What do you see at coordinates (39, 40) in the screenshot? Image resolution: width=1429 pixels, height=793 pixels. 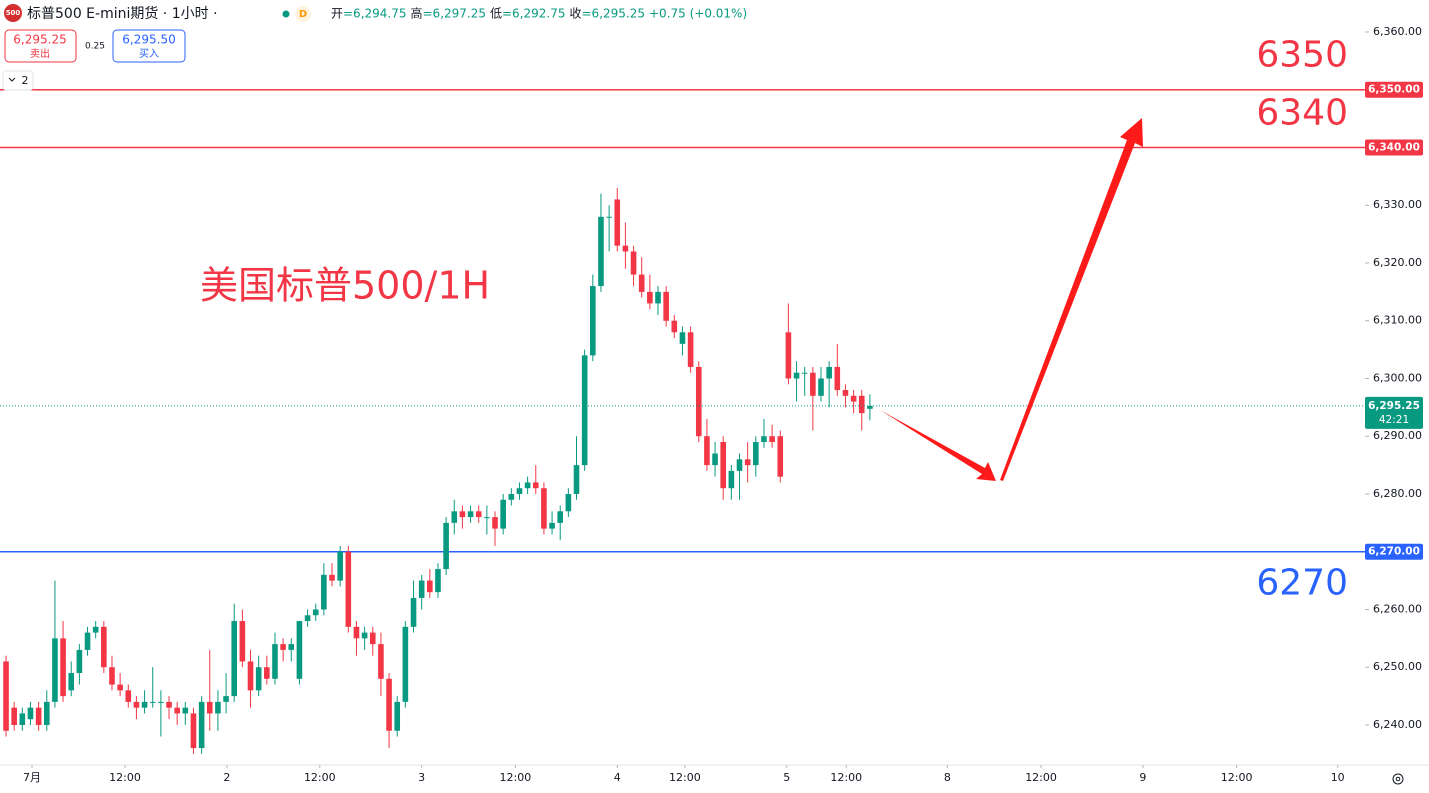 I see `sell-price: 6,295.25` at bounding box center [39, 40].